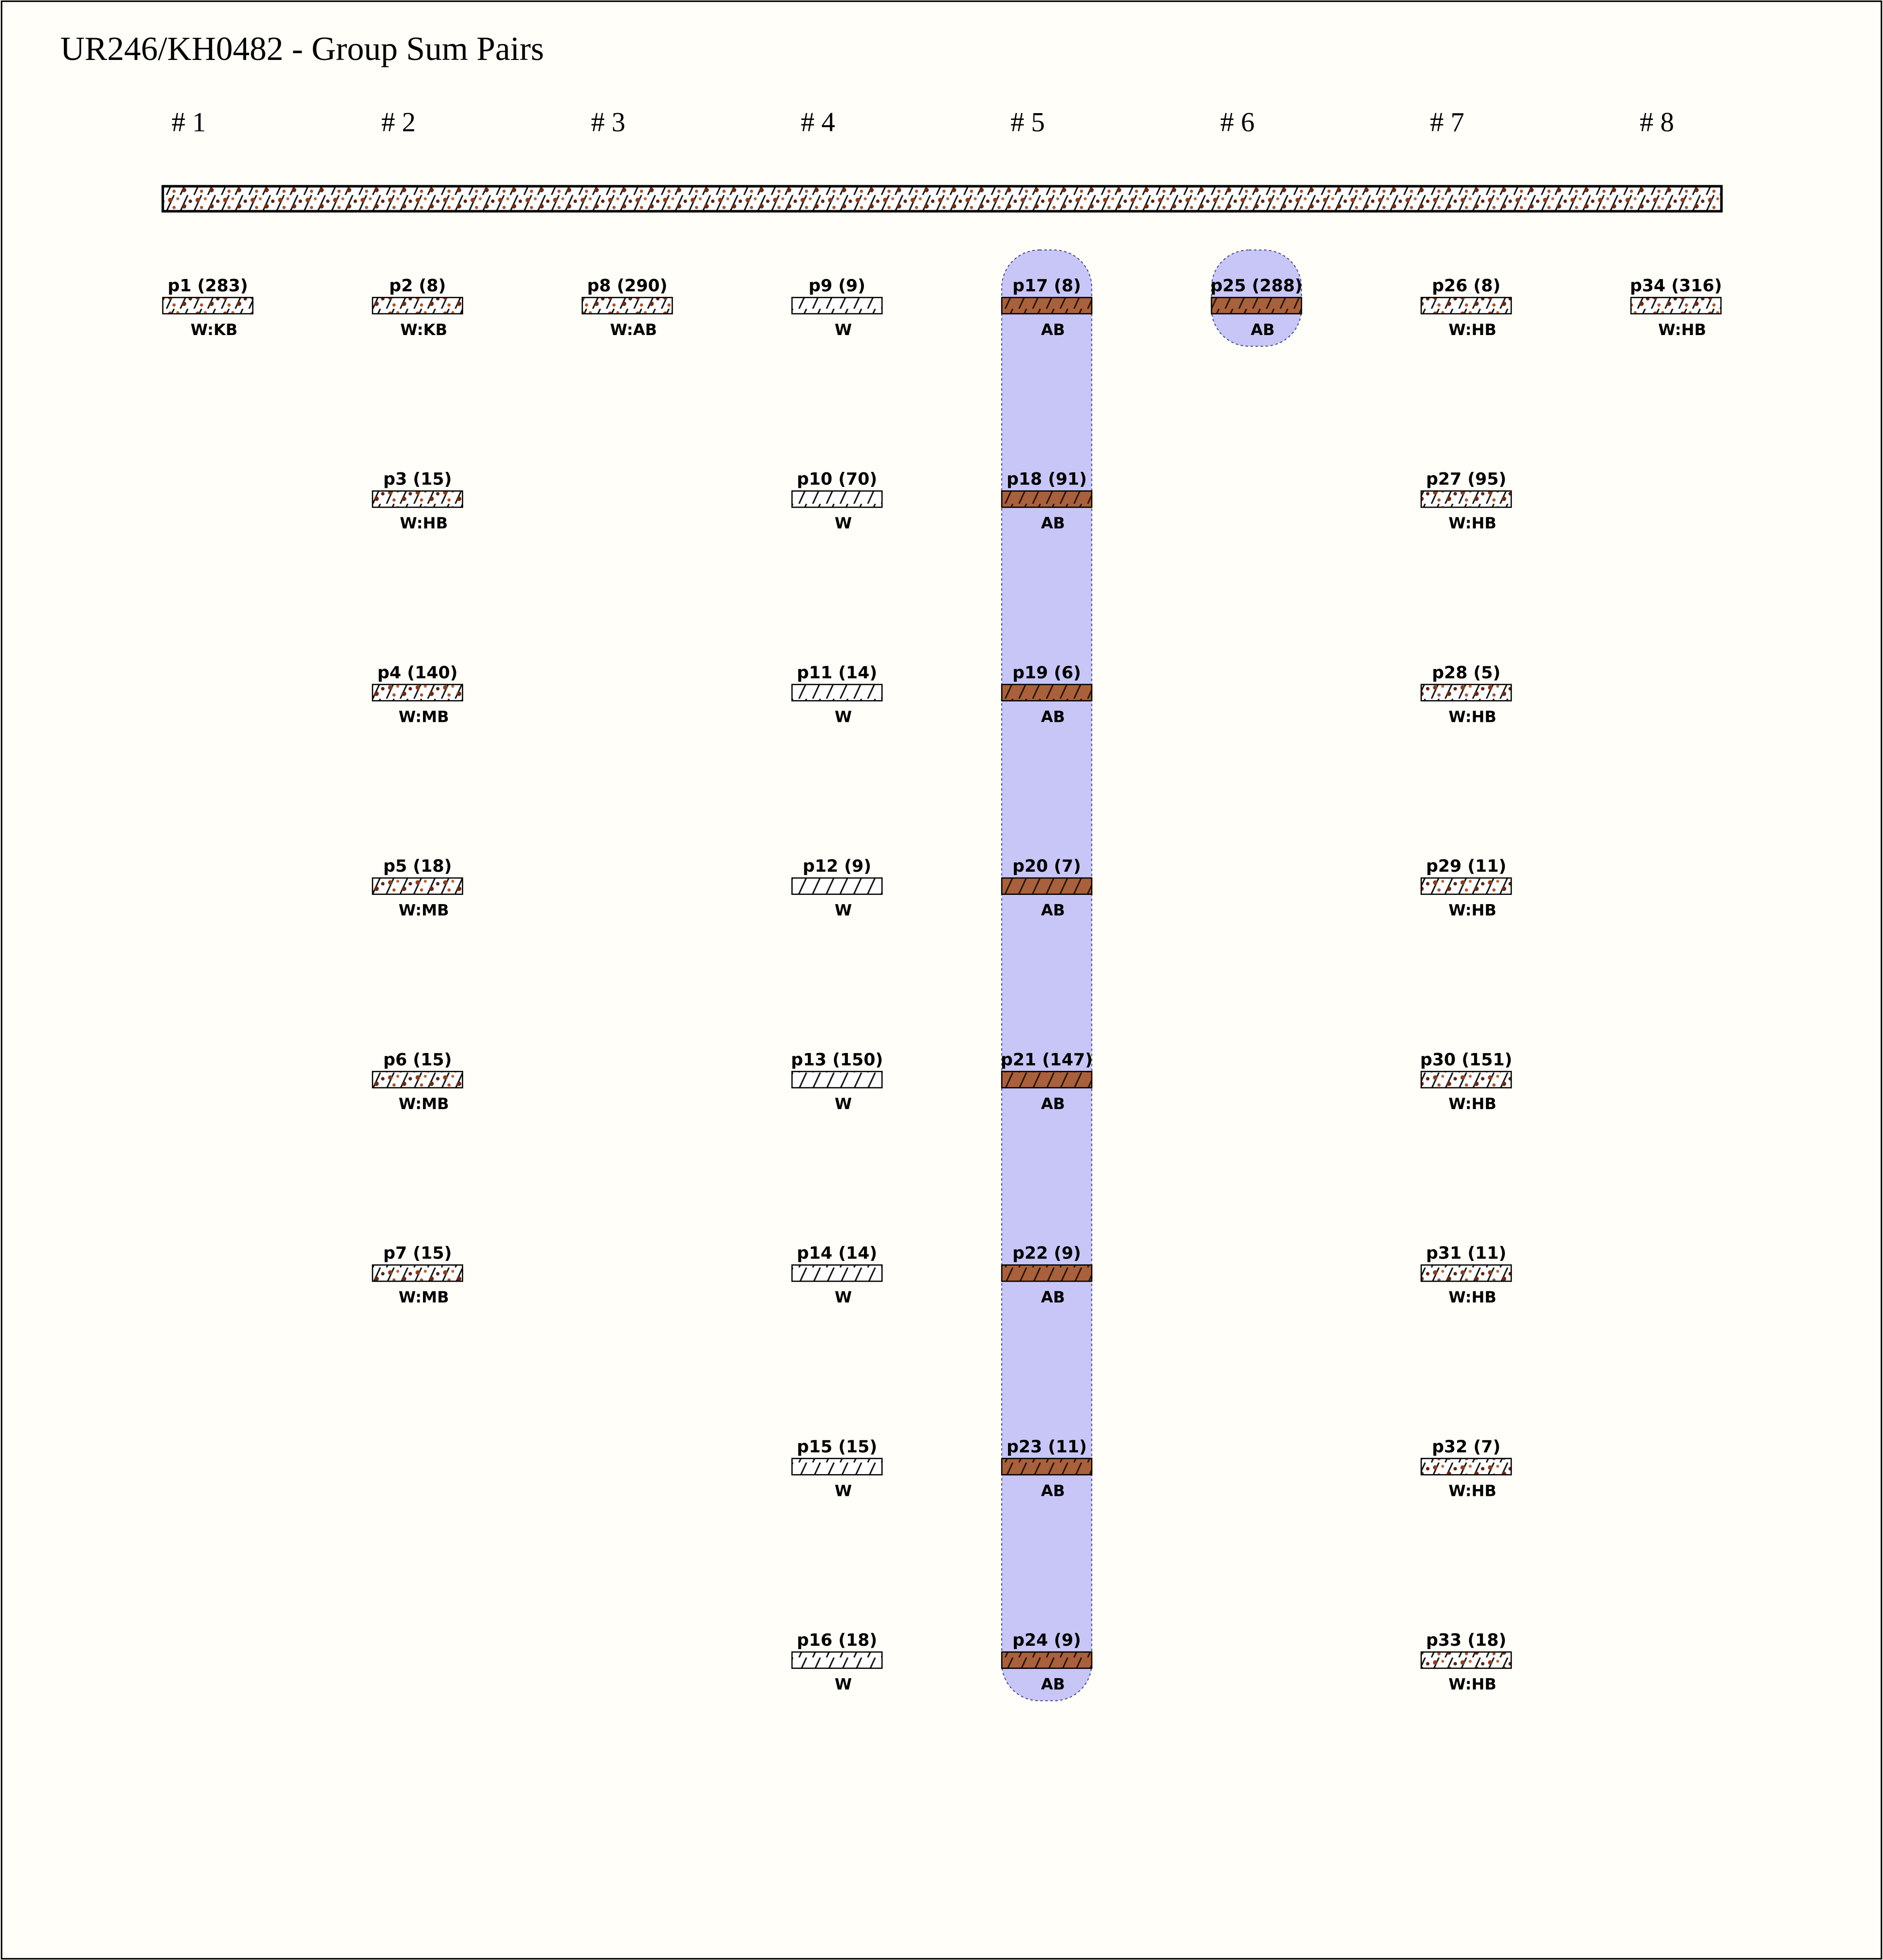  Describe the element at coordinates (1466, 285) in the screenshot. I see `piece-label: p26 (8)` at that location.